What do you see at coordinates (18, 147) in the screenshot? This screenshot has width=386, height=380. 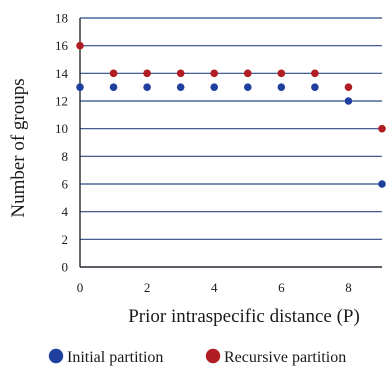 I see `y-axis-title: Number of groups` at bounding box center [18, 147].